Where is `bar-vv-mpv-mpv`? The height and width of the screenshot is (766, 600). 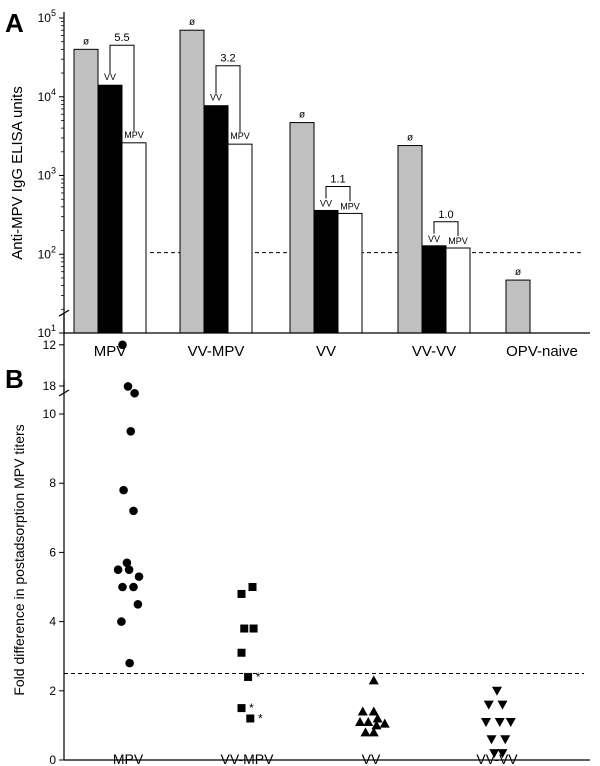 bar-vv-mpv-mpv is located at coordinates (240, 238).